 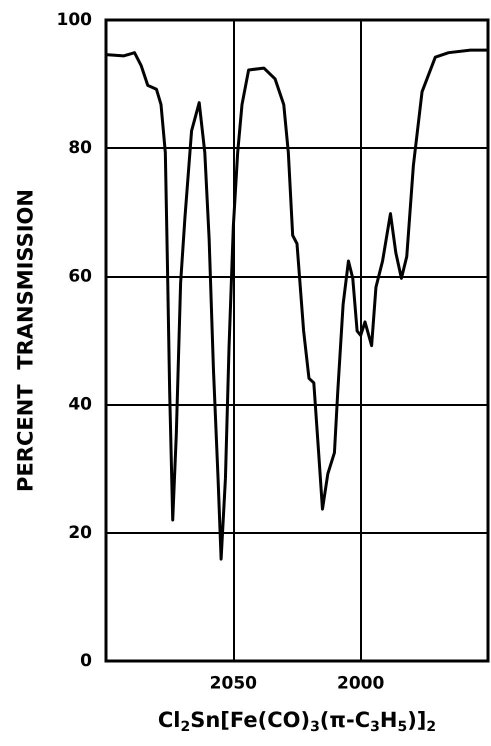 I want to click on y-tick-label: 80, so click(x=80, y=148).